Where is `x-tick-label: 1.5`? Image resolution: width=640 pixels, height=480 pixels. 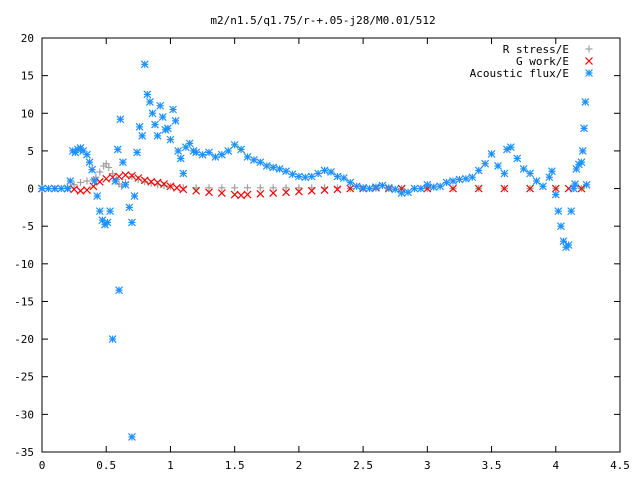
x-tick-label: 1.5 is located at coordinates (235, 465).